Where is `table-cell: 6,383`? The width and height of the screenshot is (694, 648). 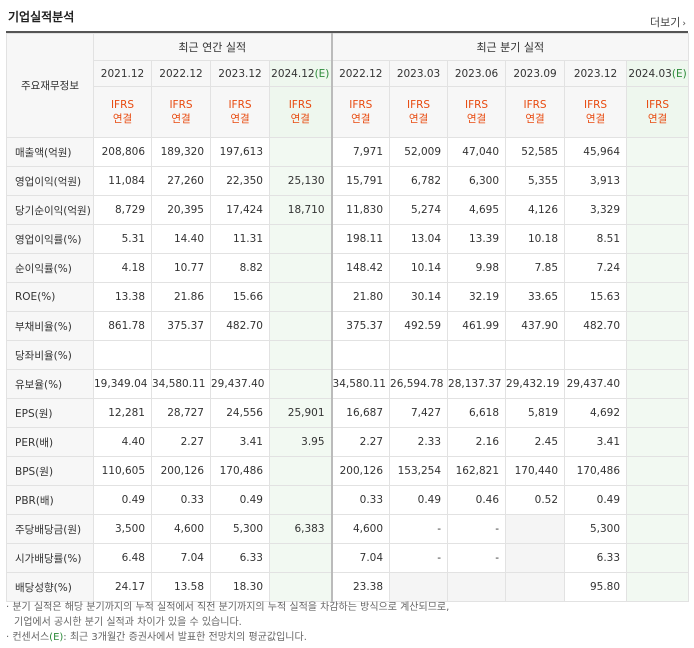 table-cell: 6,383 is located at coordinates (300, 529).